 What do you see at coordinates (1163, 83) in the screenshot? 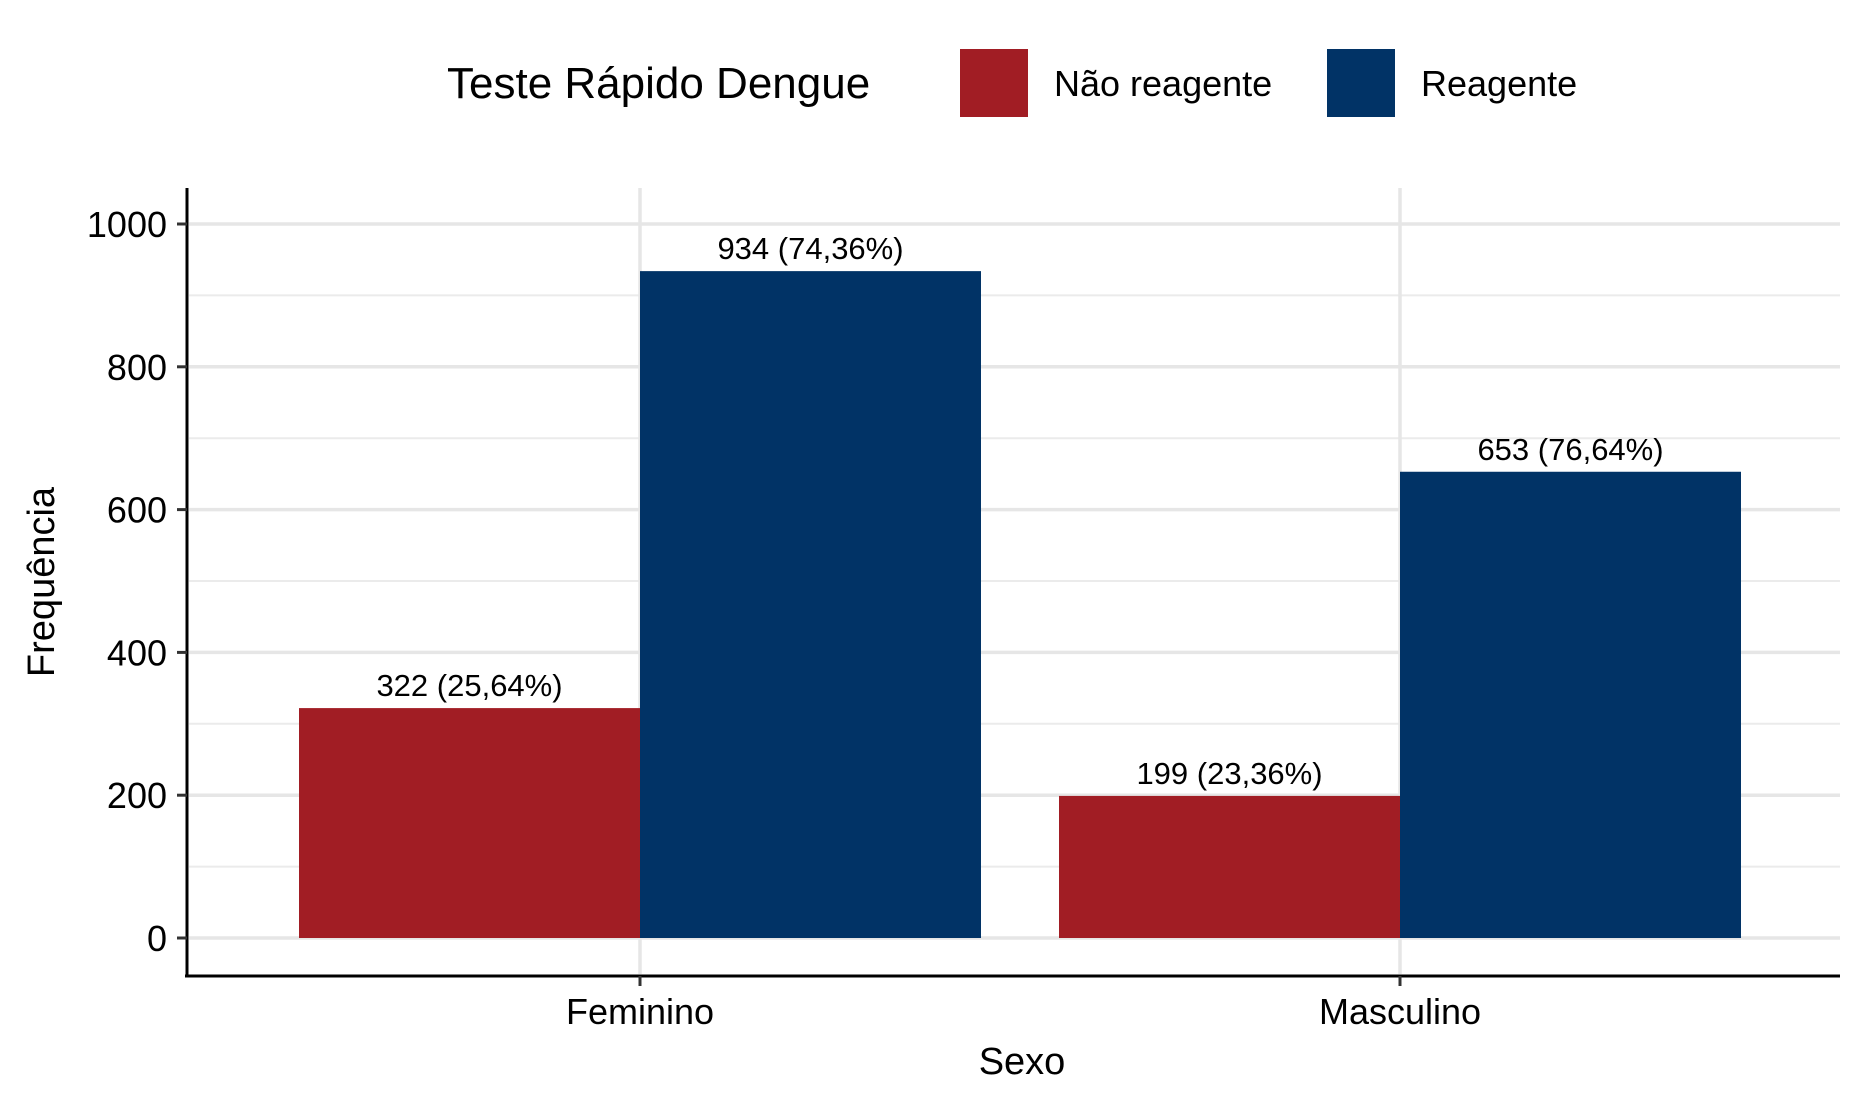
I see `legend-label-nao-reagente: Não reagente` at bounding box center [1163, 83].